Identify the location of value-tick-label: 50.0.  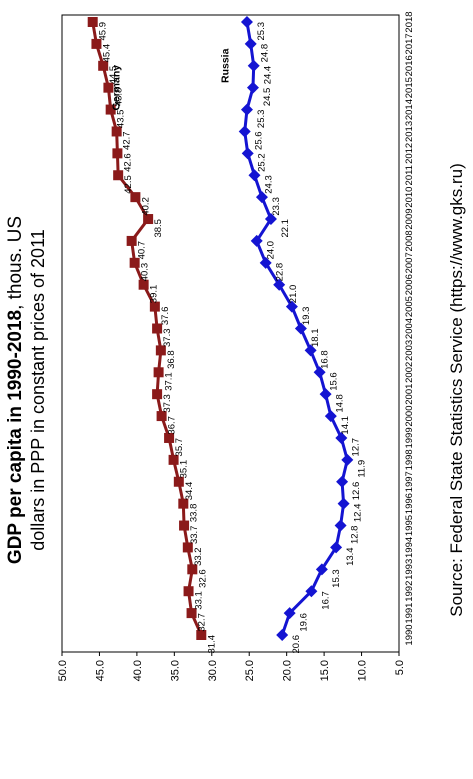
(63, 670).